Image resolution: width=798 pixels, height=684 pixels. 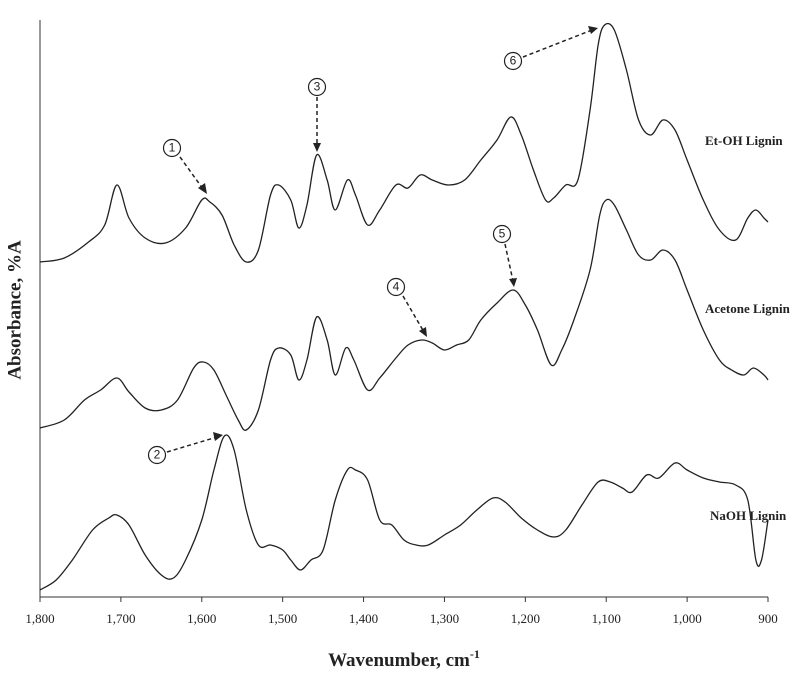 I want to click on annotation: 1, so click(x=172, y=148).